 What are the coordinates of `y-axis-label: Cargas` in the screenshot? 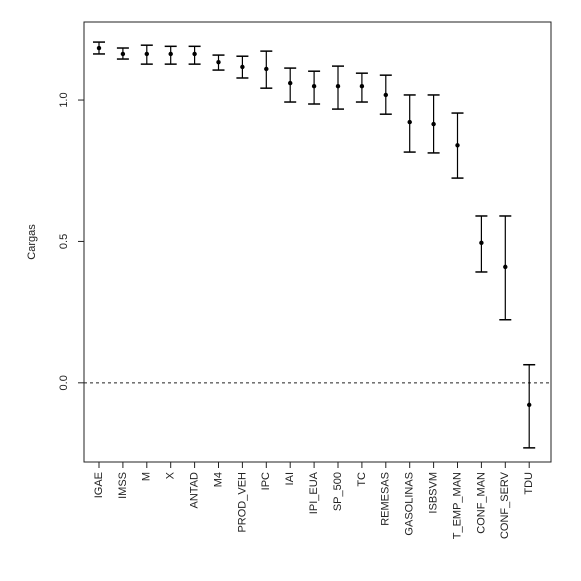 It's located at (32, 242).